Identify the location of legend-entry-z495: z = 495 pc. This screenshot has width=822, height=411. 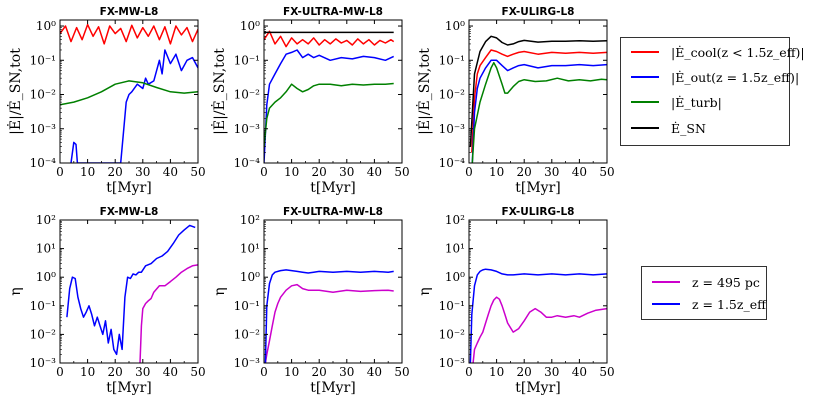
(701, 282).